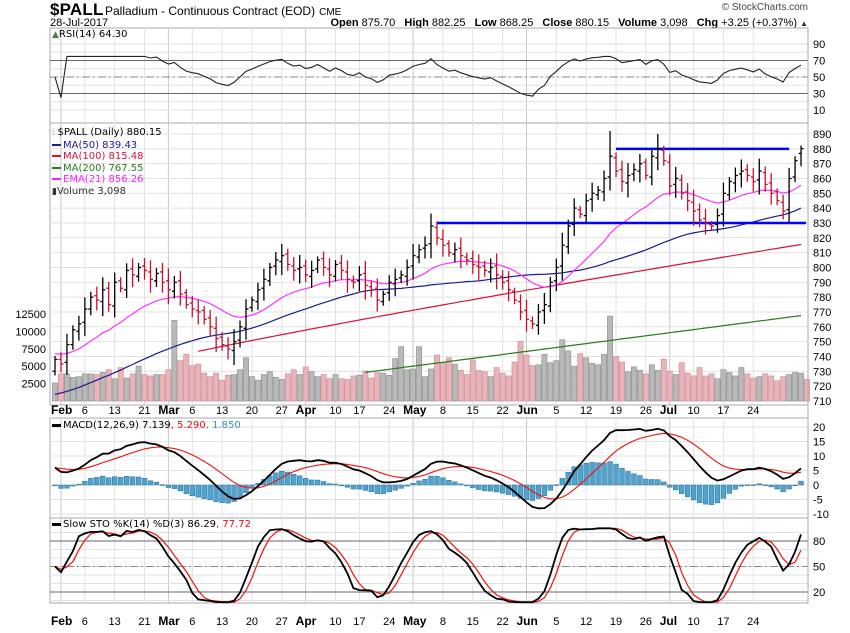 The image size is (850, 633). I want to click on rsi-tick-label: 90, so click(819, 45).